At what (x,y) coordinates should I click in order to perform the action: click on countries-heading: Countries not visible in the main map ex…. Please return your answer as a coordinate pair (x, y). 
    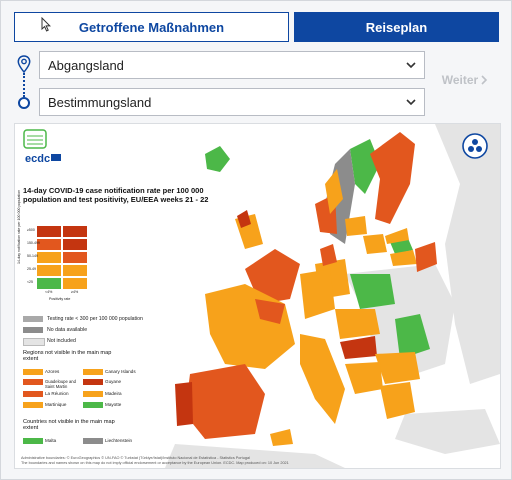
    Looking at the image, I should click on (69, 425).